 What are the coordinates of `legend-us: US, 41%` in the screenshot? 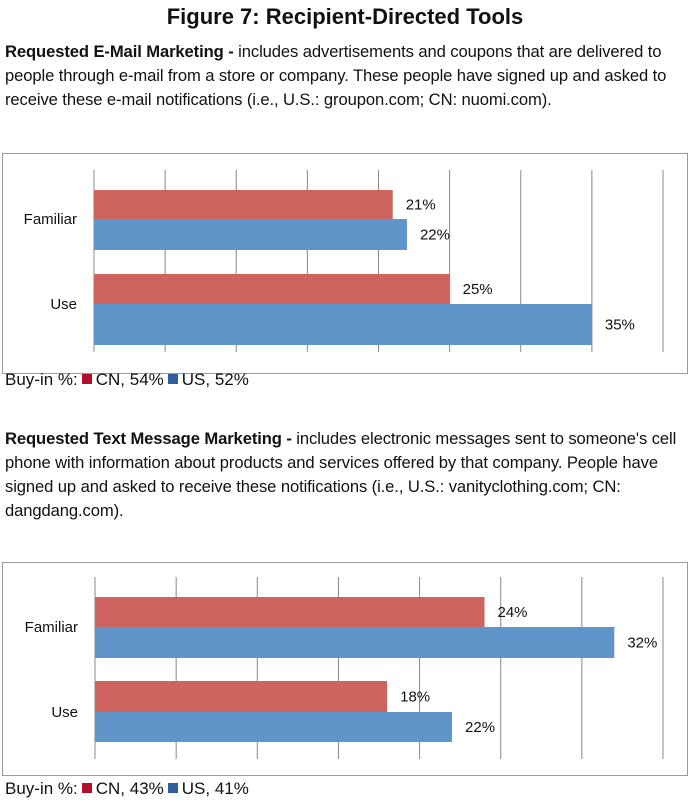 It's located at (215, 788).